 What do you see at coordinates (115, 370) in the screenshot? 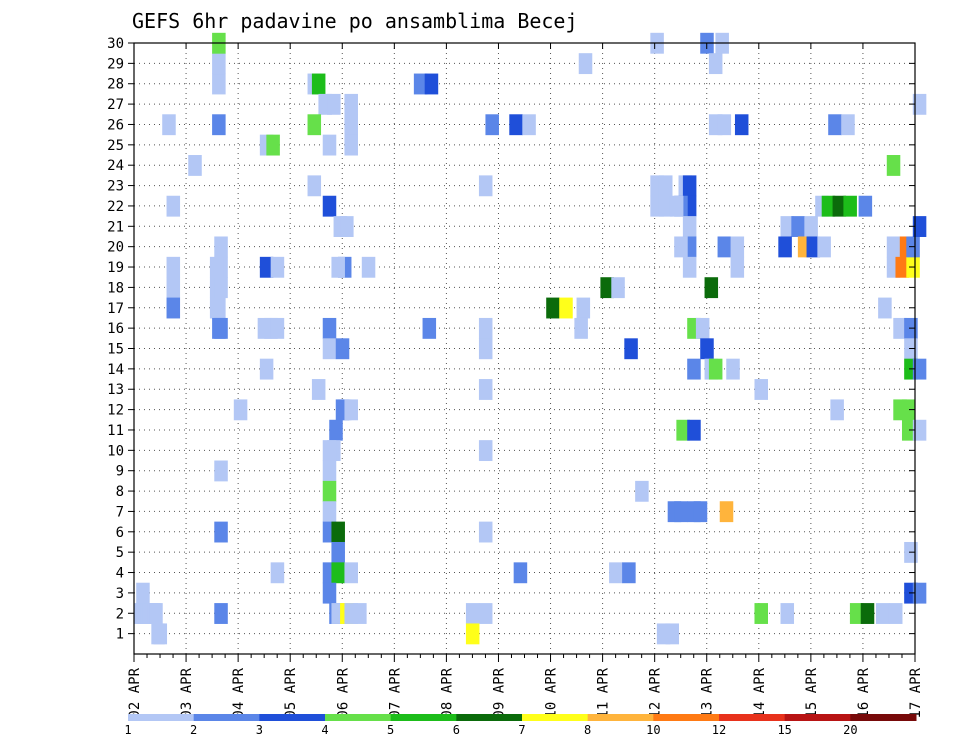
I see `y-tick-label: 14` at bounding box center [115, 370].